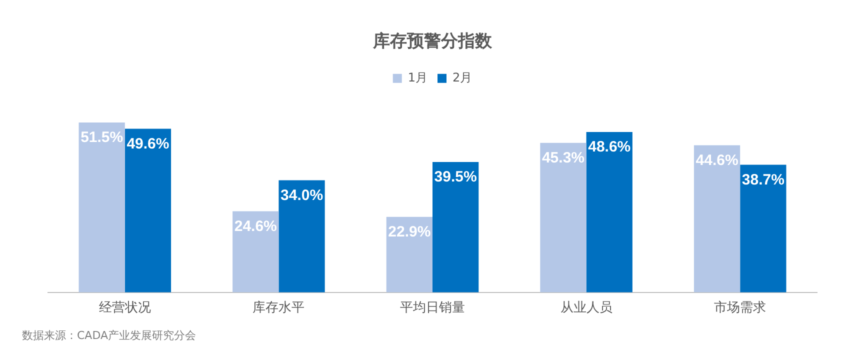 The width and height of the screenshot is (865, 354). What do you see at coordinates (102, 137) in the screenshot?
I see `data-label: 51.5%` at bounding box center [102, 137].